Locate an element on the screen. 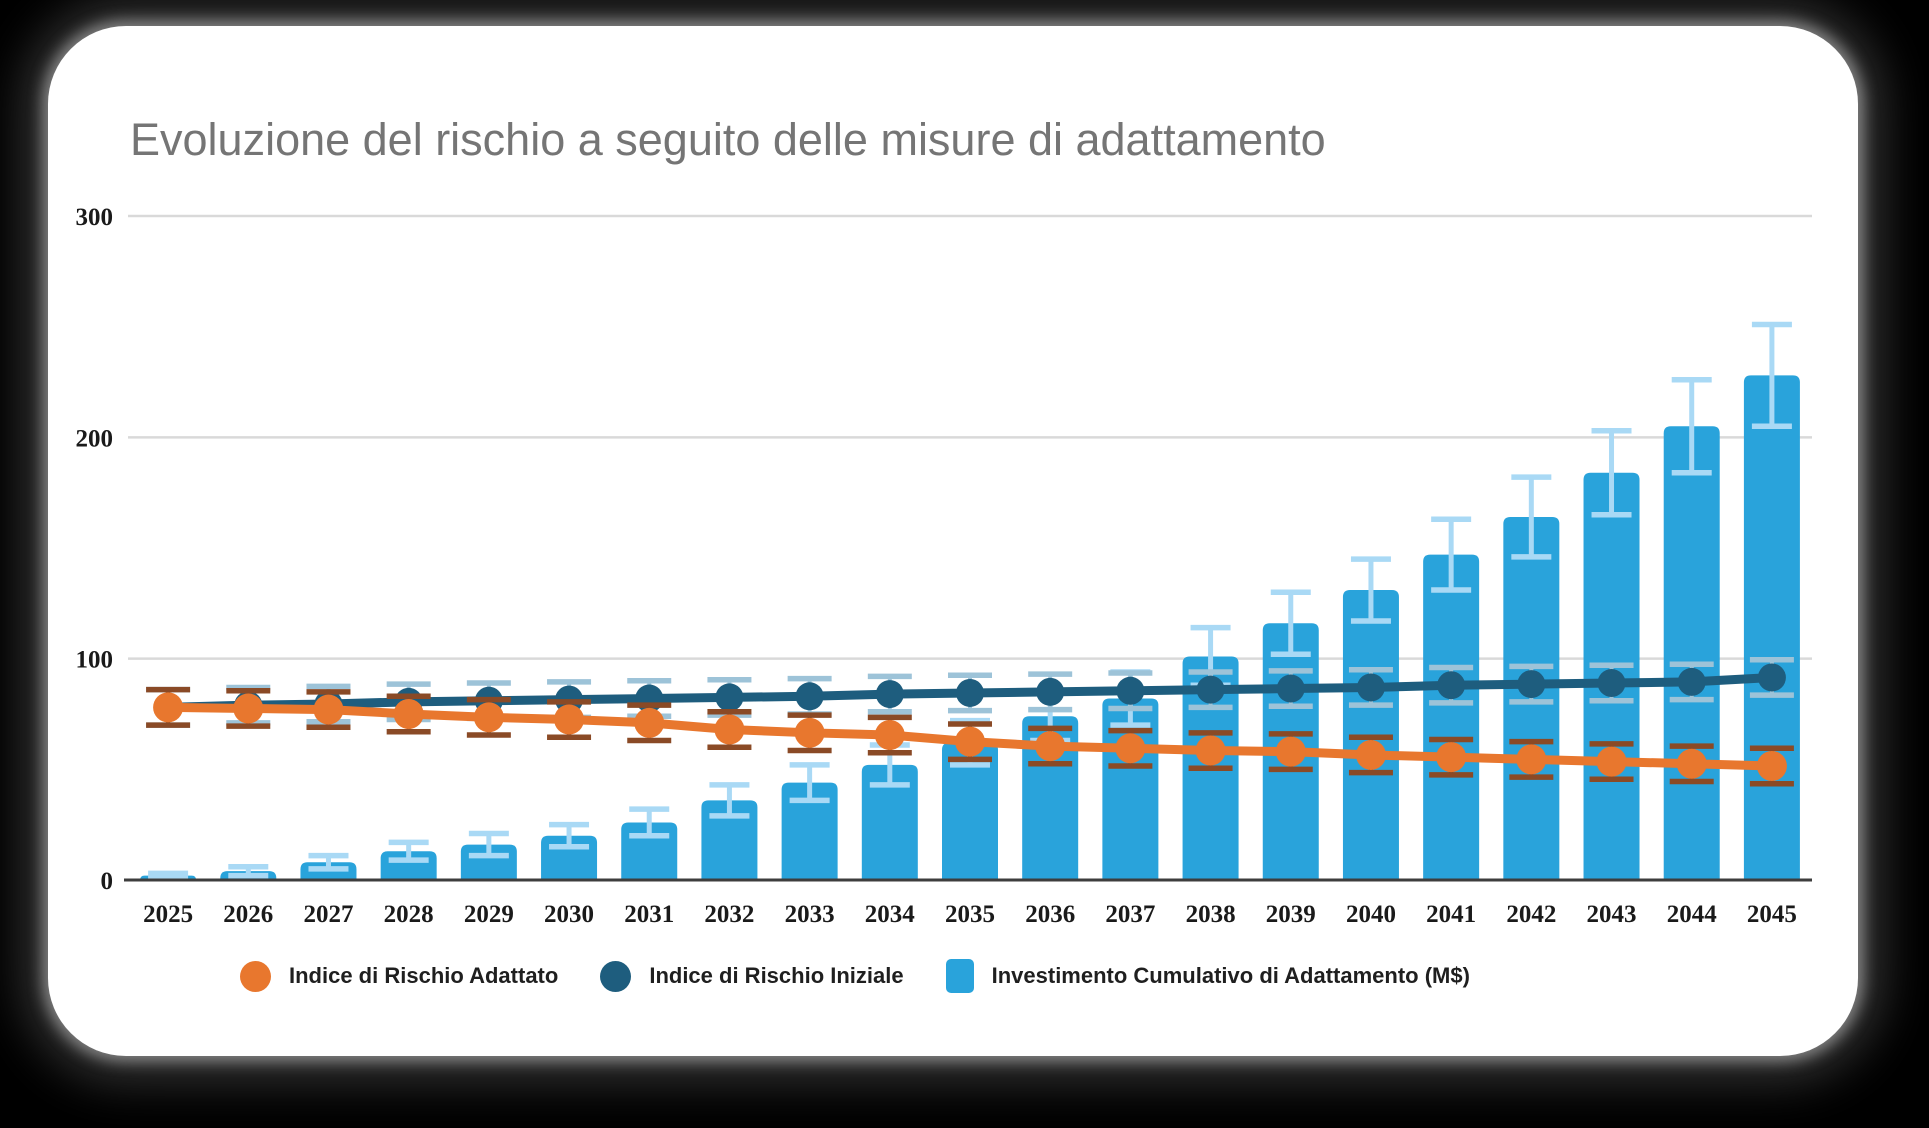 The width and height of the screenshot is (1929, 1128). initial-risk-marker-2035 is located at coordinates (970, 692).